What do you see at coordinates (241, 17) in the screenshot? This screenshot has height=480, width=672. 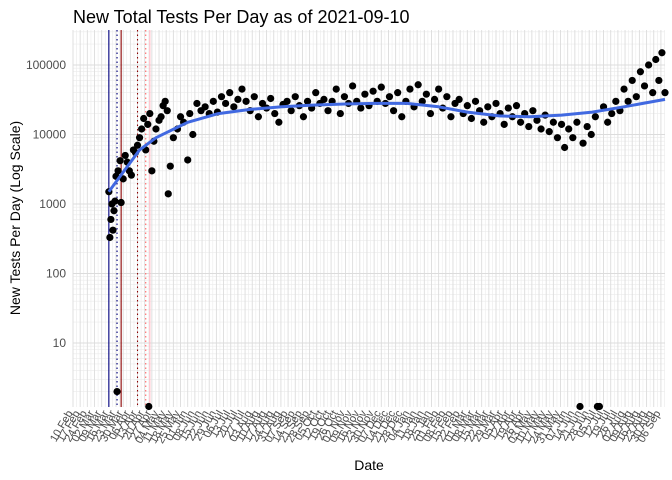 I see `chart-title: New Total Tests Per Day as of 2021-09-10` at bounding box center [241, 17].